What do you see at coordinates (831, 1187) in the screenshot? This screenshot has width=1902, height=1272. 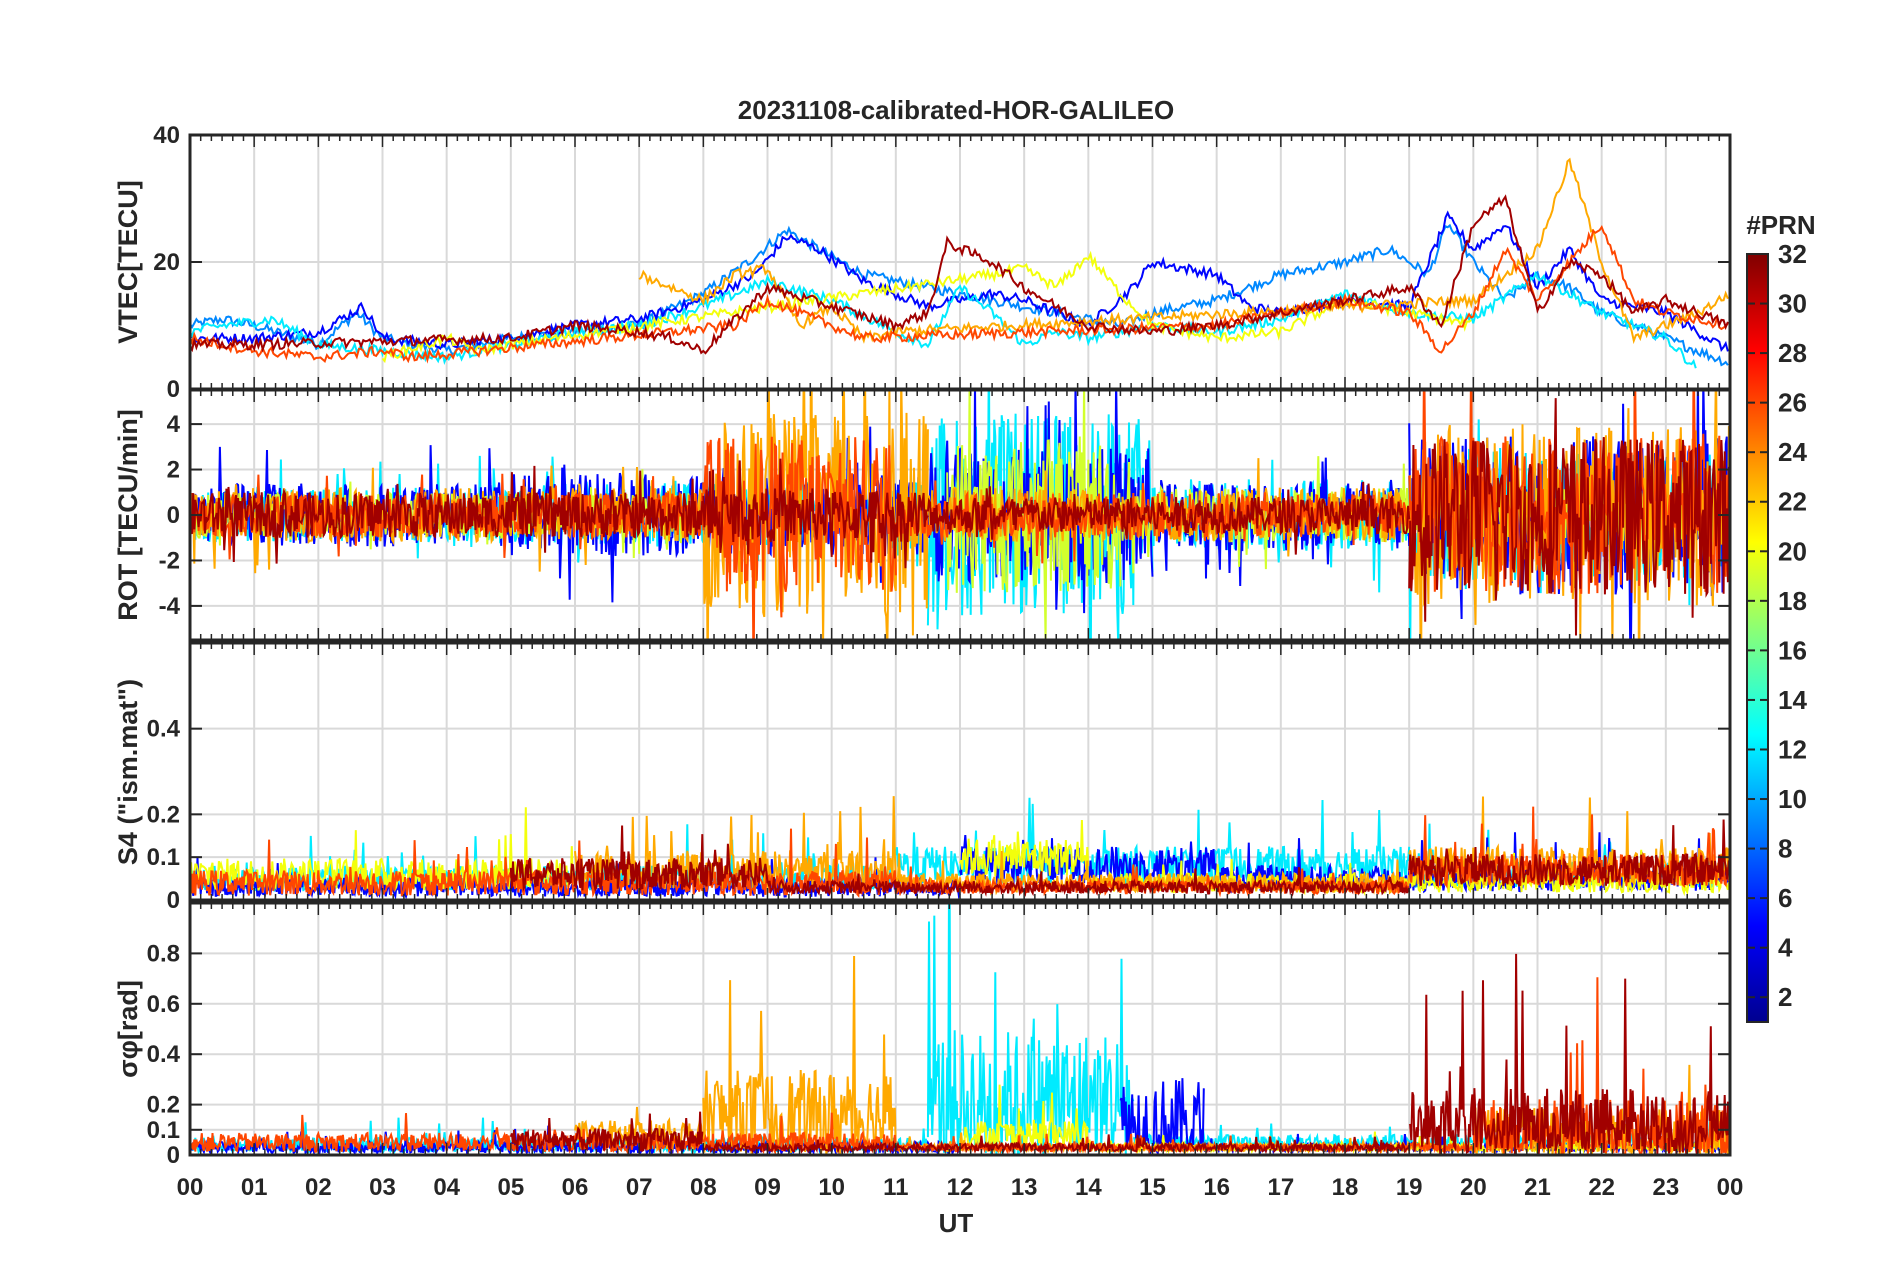 I see `x-tick-label: 10` at bounding box center [831, 1187].